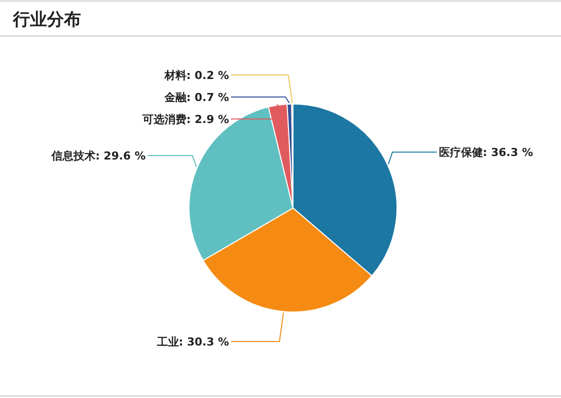  Describe the element at coordinates (486, 153) in the screenshot. I see `slice-label: 医疗保健: 36.3 %` at that location.